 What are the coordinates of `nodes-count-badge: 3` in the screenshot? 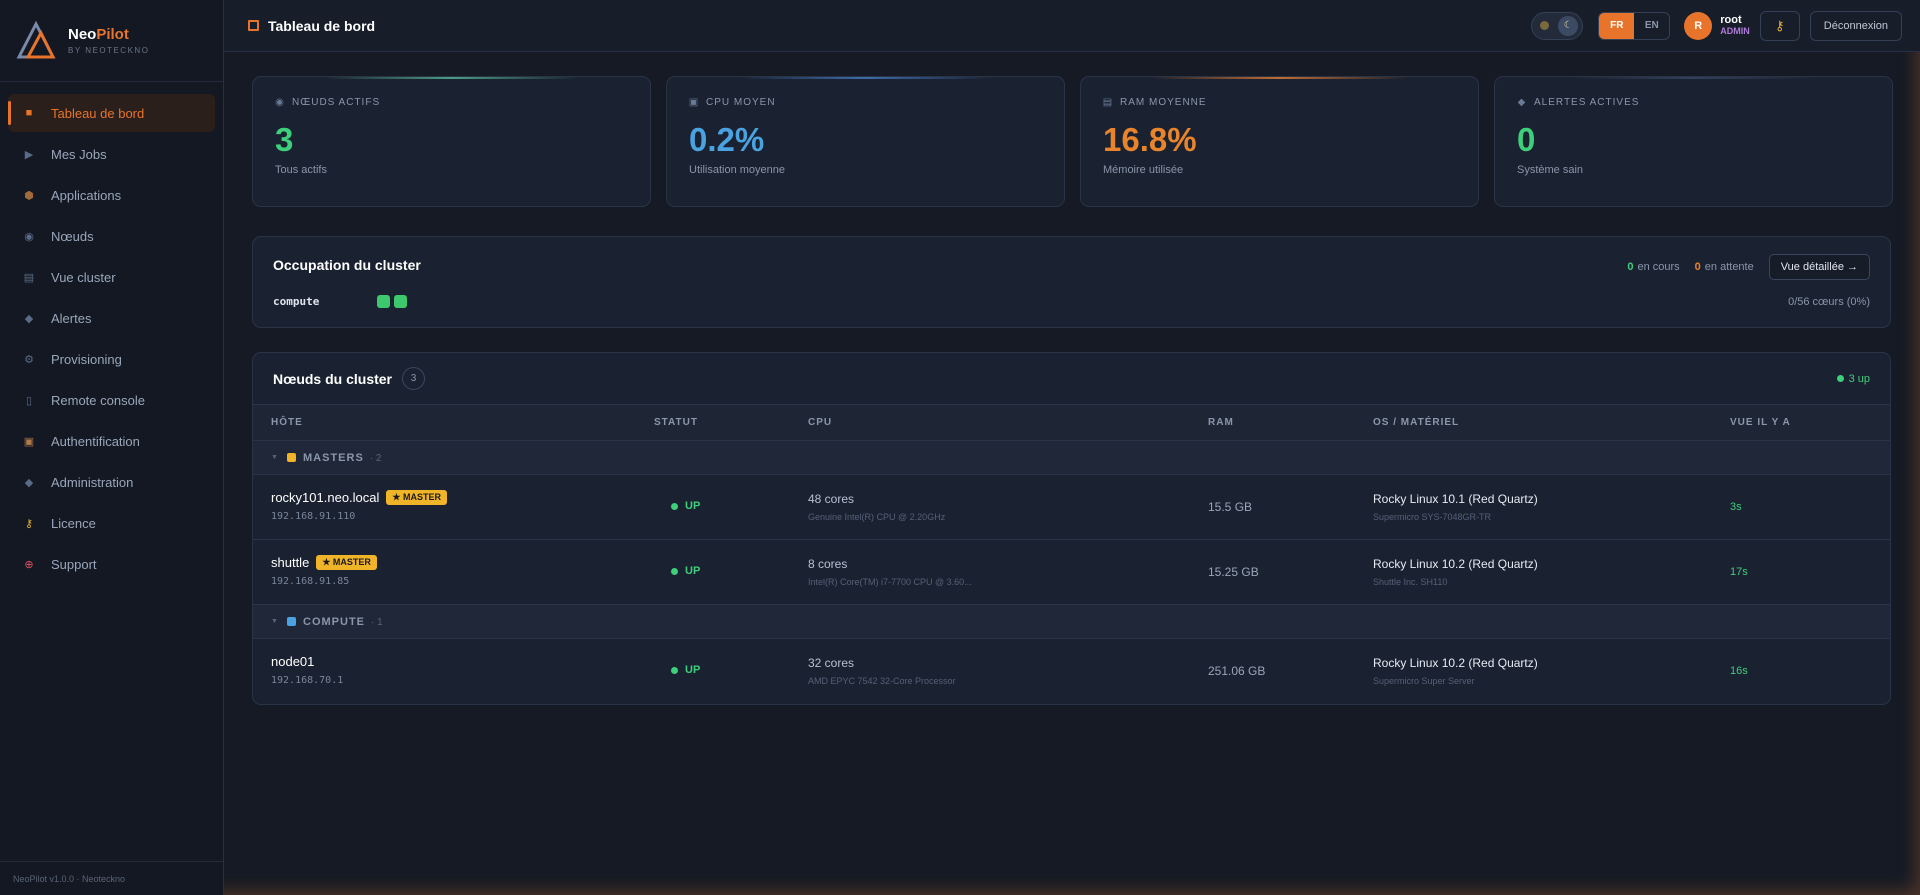 It's located at (414, 378).